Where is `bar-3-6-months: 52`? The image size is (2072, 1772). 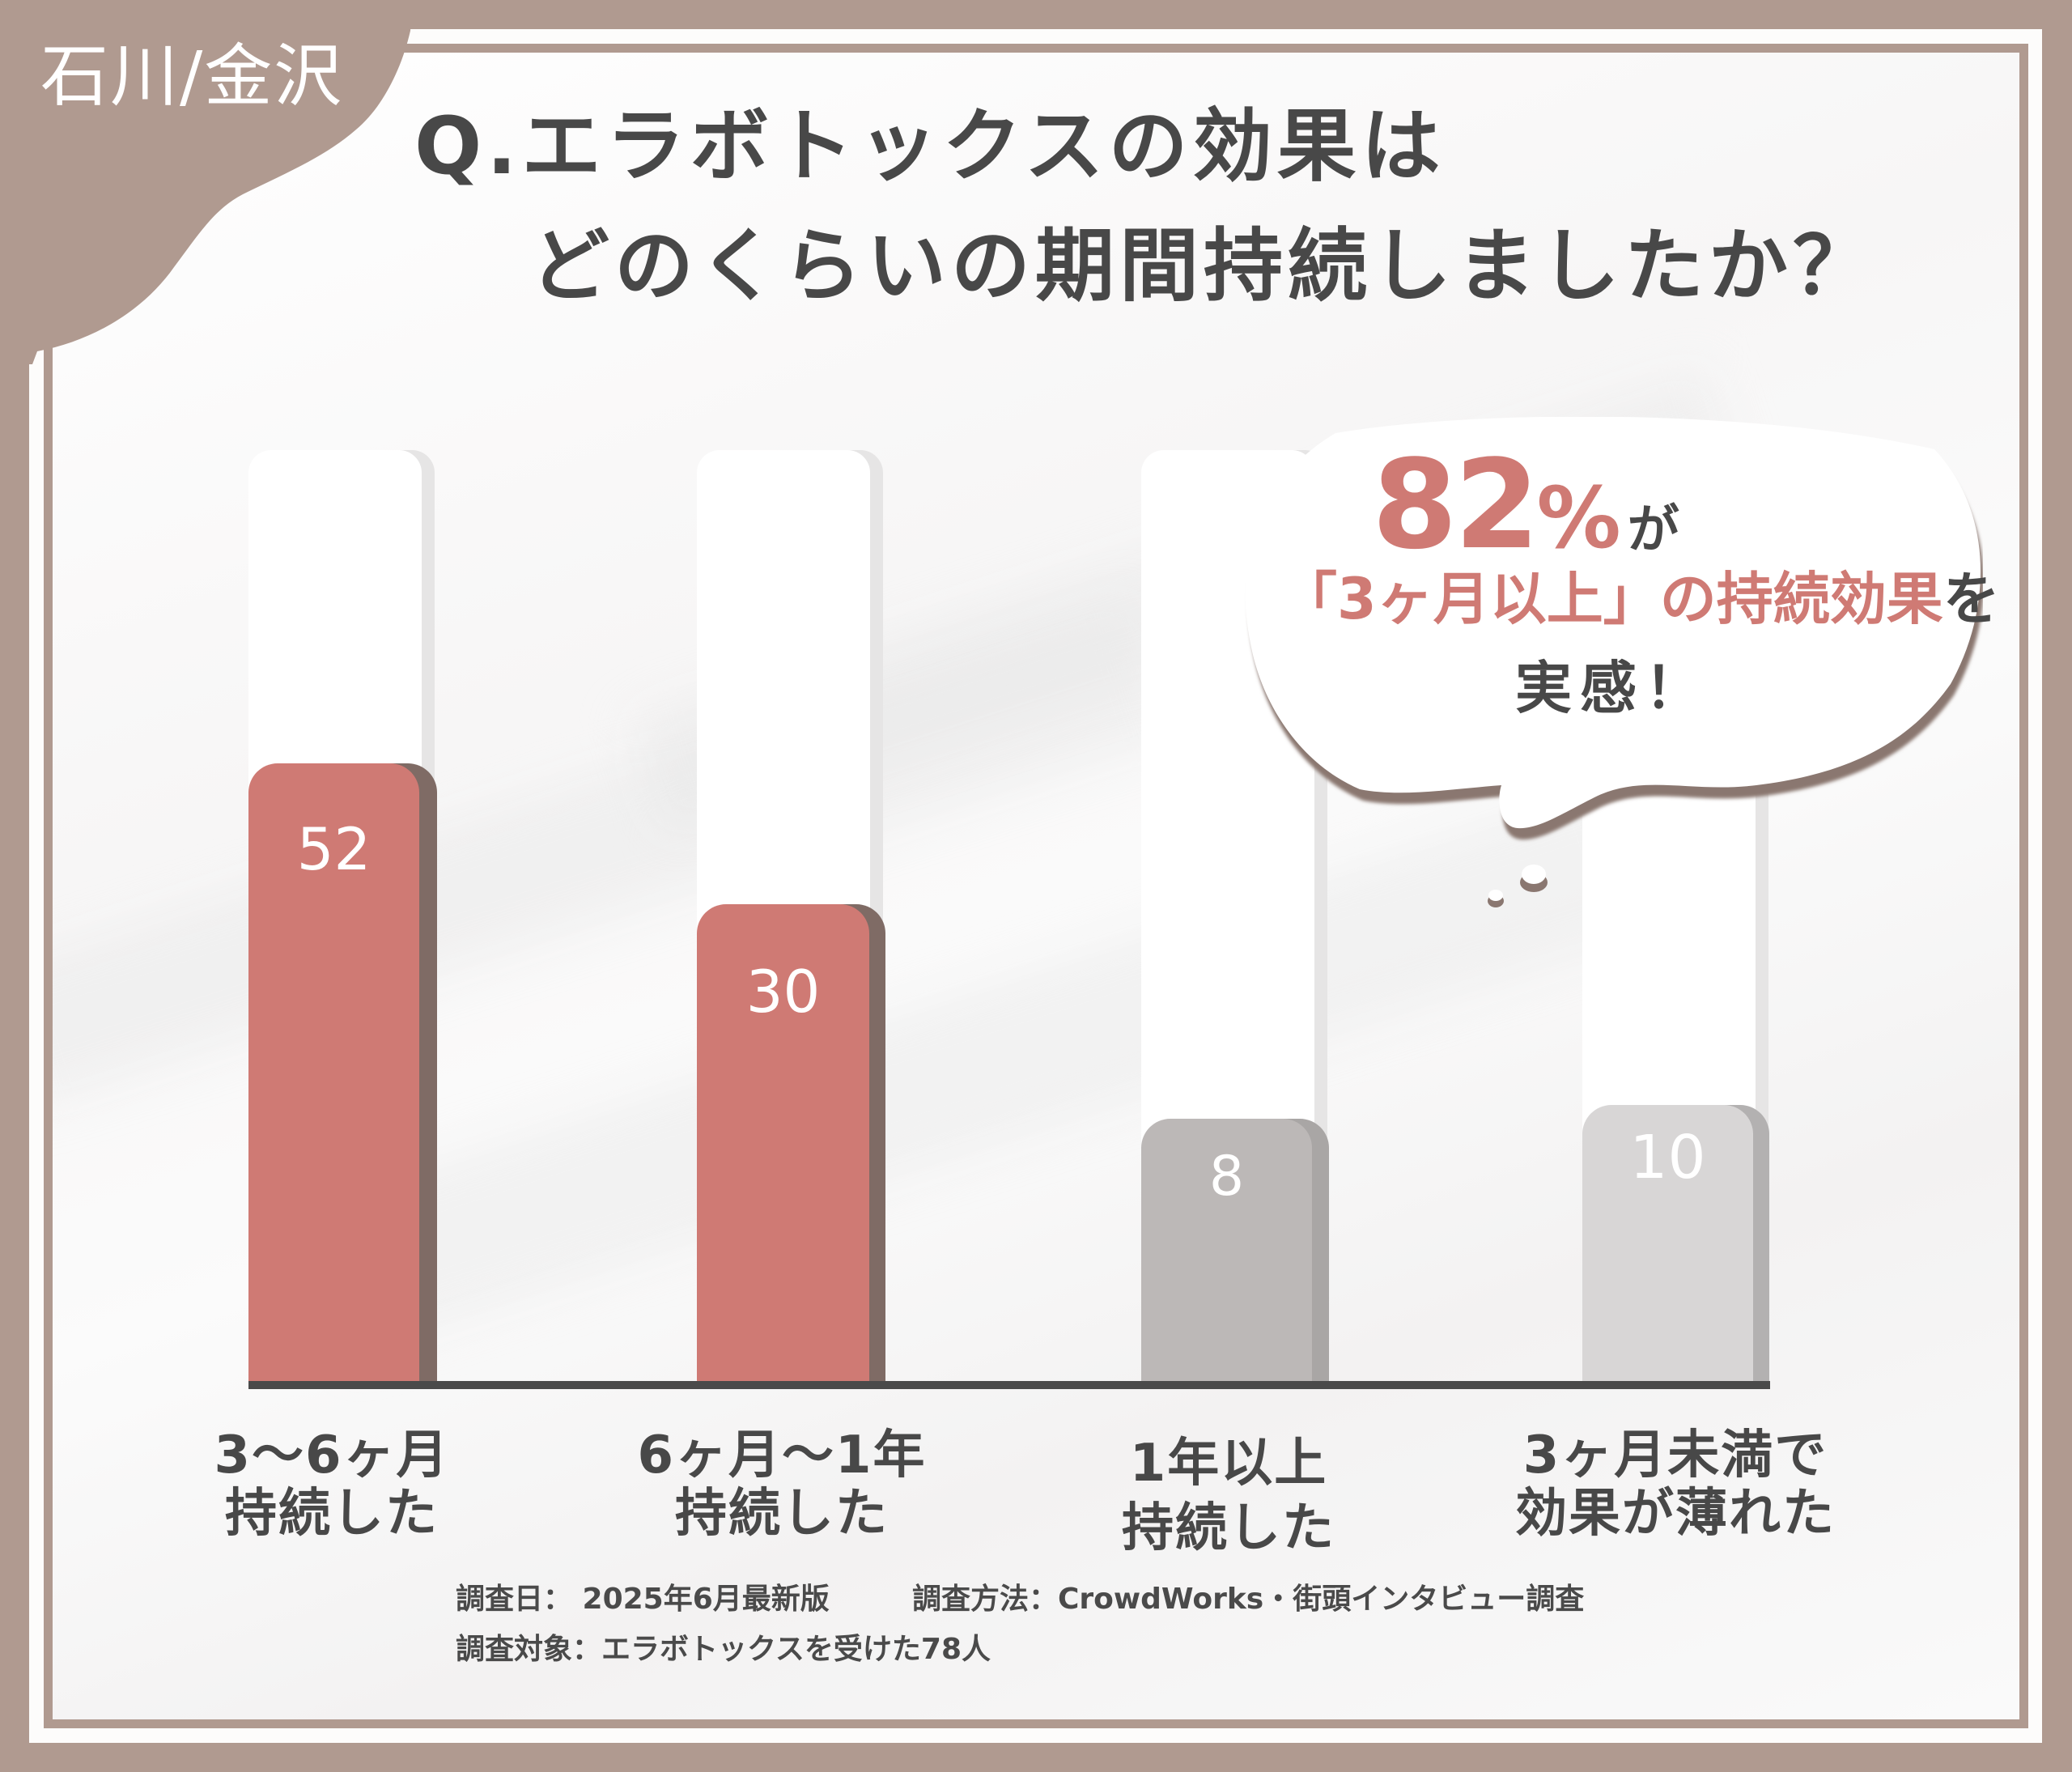 bar-3-6-months: 52 is located at coordinates (333, 1072).